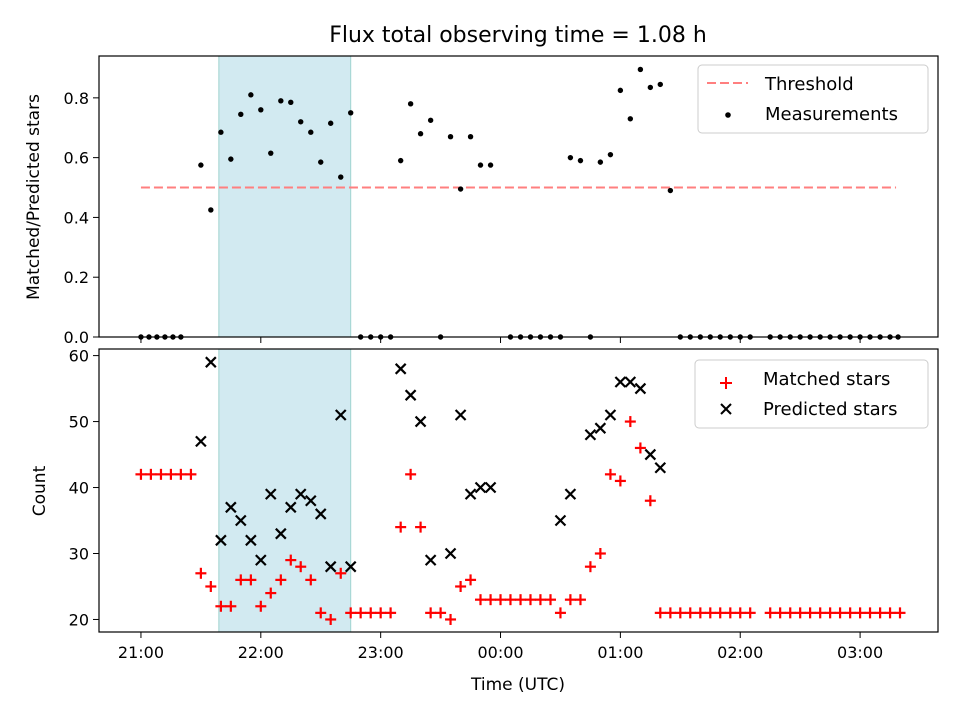  Describe the element at coordinates (728, 115) in the screenshot. I see `legend-measurement-swatch` at that location.